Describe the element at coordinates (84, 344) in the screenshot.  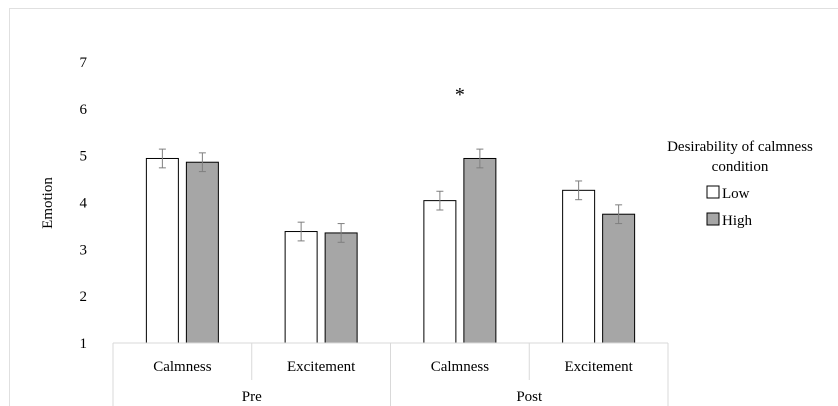
I see `y-tick-label: 1` at that location.